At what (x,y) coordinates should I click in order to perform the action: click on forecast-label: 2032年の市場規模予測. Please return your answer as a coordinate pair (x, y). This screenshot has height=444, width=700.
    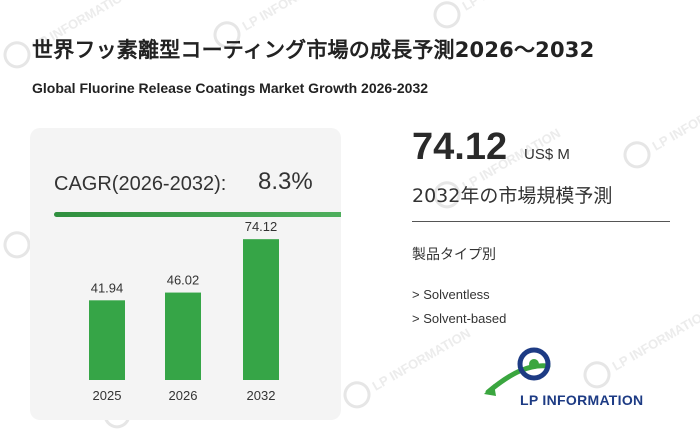
    Looking at the image, I should click on (512, 196).